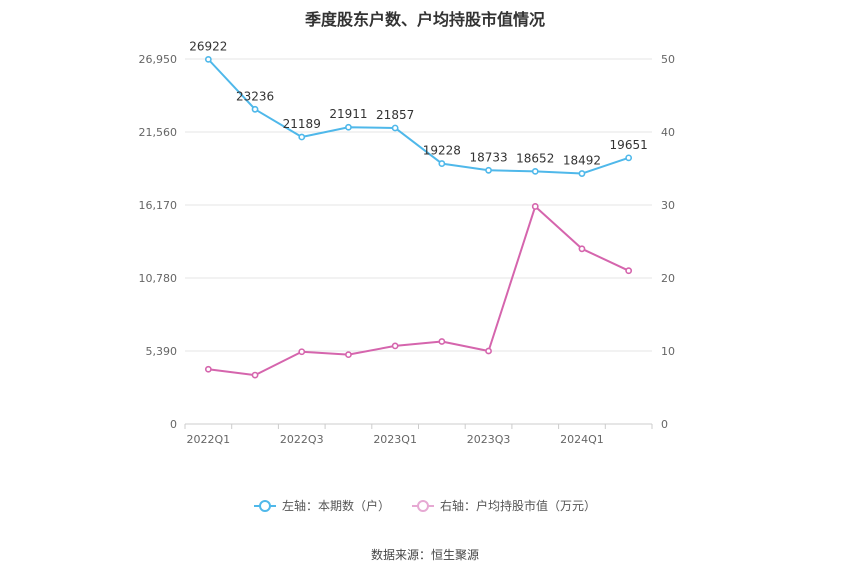 The height and width of the screenshot is (575, 850). What do you see at coordinates (255, 96) in the screenshot?
I see `data-label: 23236` at bounding box center [255, 96].